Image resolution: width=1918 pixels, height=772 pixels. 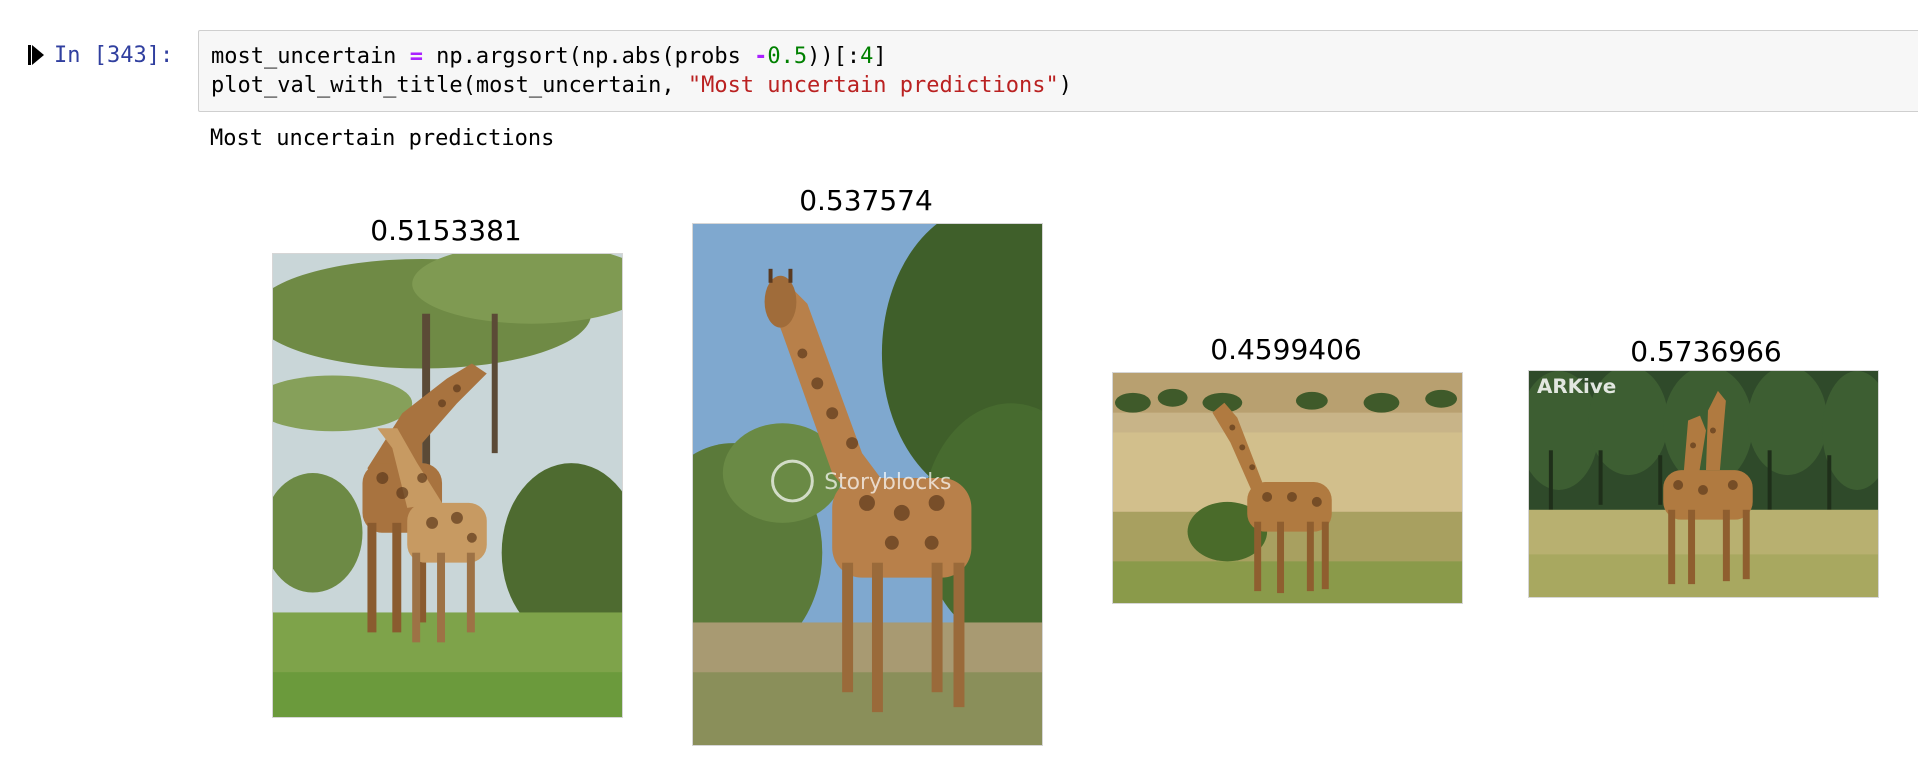 What do you see at coordinates (1703, 484) in the screenshot?
I see `giraffe-image-4: ARKive` at bounding box center [1703, 484].